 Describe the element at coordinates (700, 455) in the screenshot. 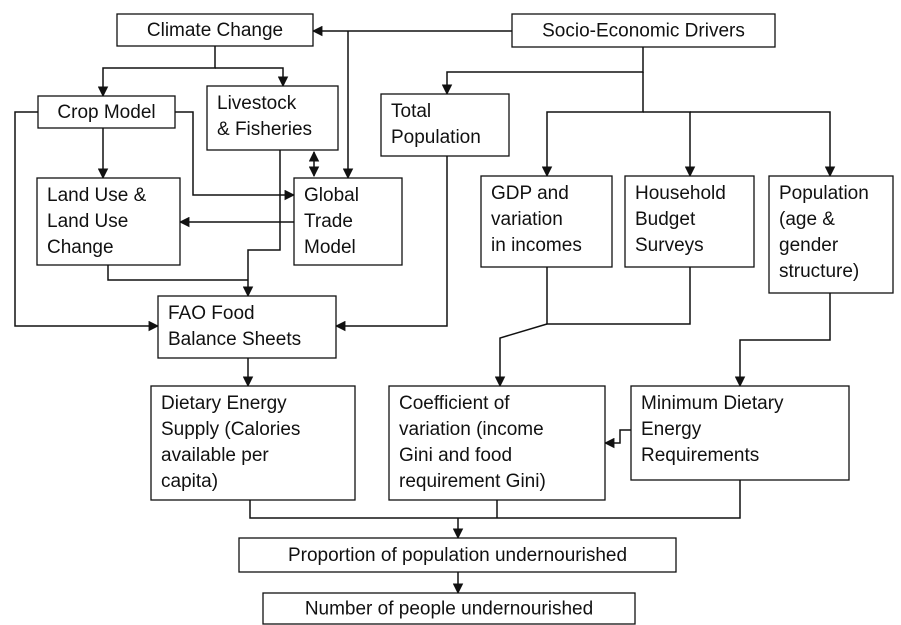

I see `node-label: Requirements` at that location.